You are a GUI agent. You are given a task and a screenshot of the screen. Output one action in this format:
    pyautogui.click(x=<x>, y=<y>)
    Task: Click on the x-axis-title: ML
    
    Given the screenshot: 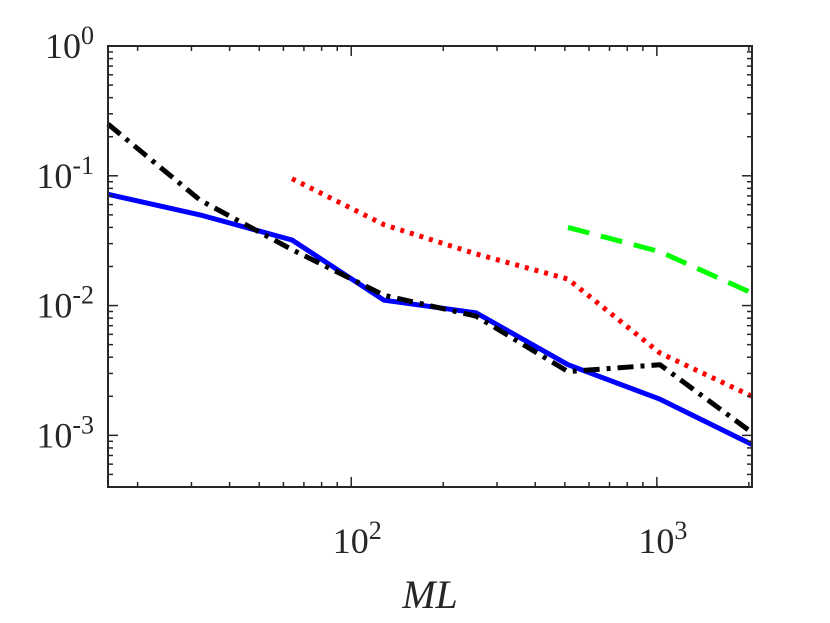 What is the action you would take?
    pyautogui.click(x=429, y=594)
    